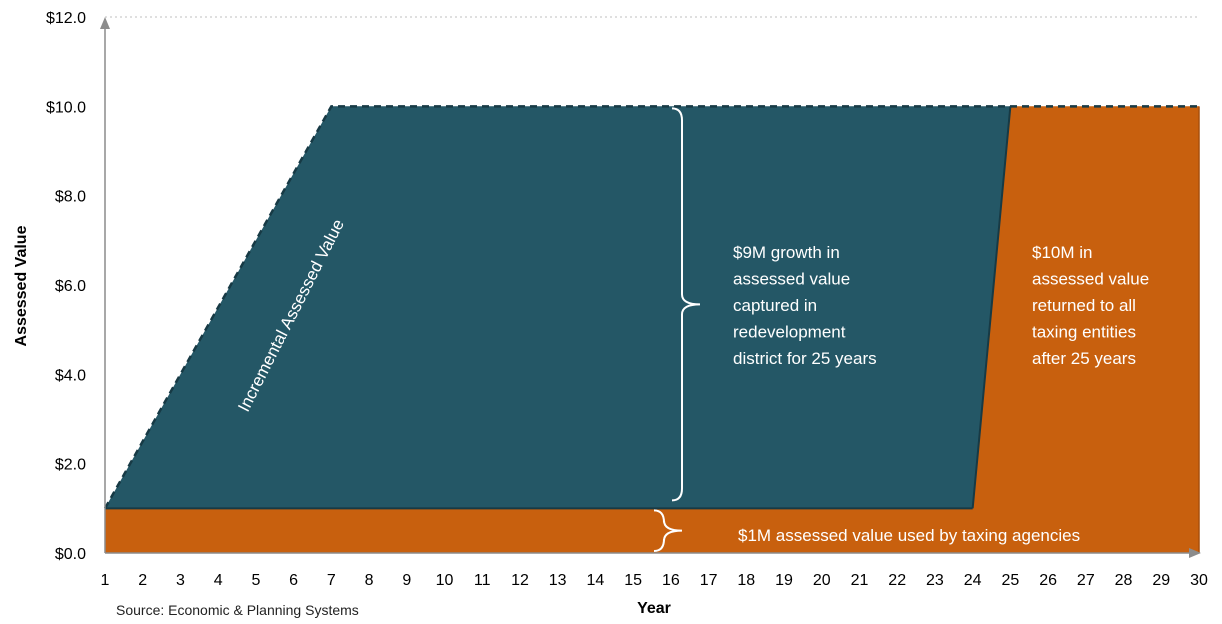 The image size is (1222, 624). I want to click on braces, so click(677, 329).